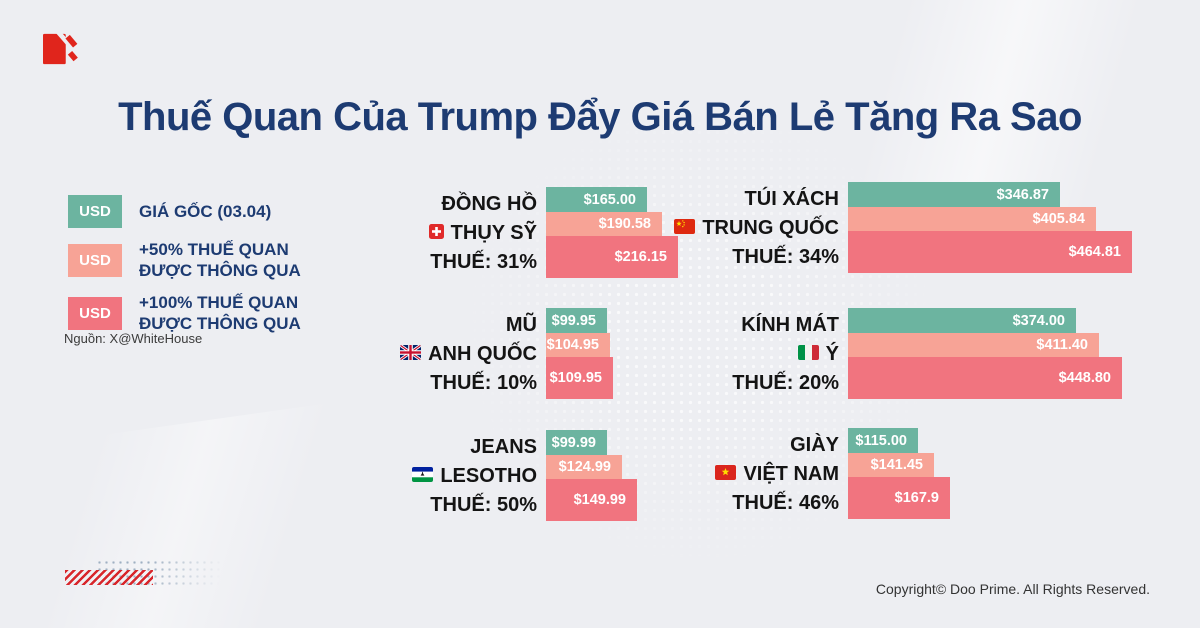 The height and width of the screenshot is (628, 1200). I want to click on bar-stack: $346.87 $405.84 $464.81, so click(990, 227).